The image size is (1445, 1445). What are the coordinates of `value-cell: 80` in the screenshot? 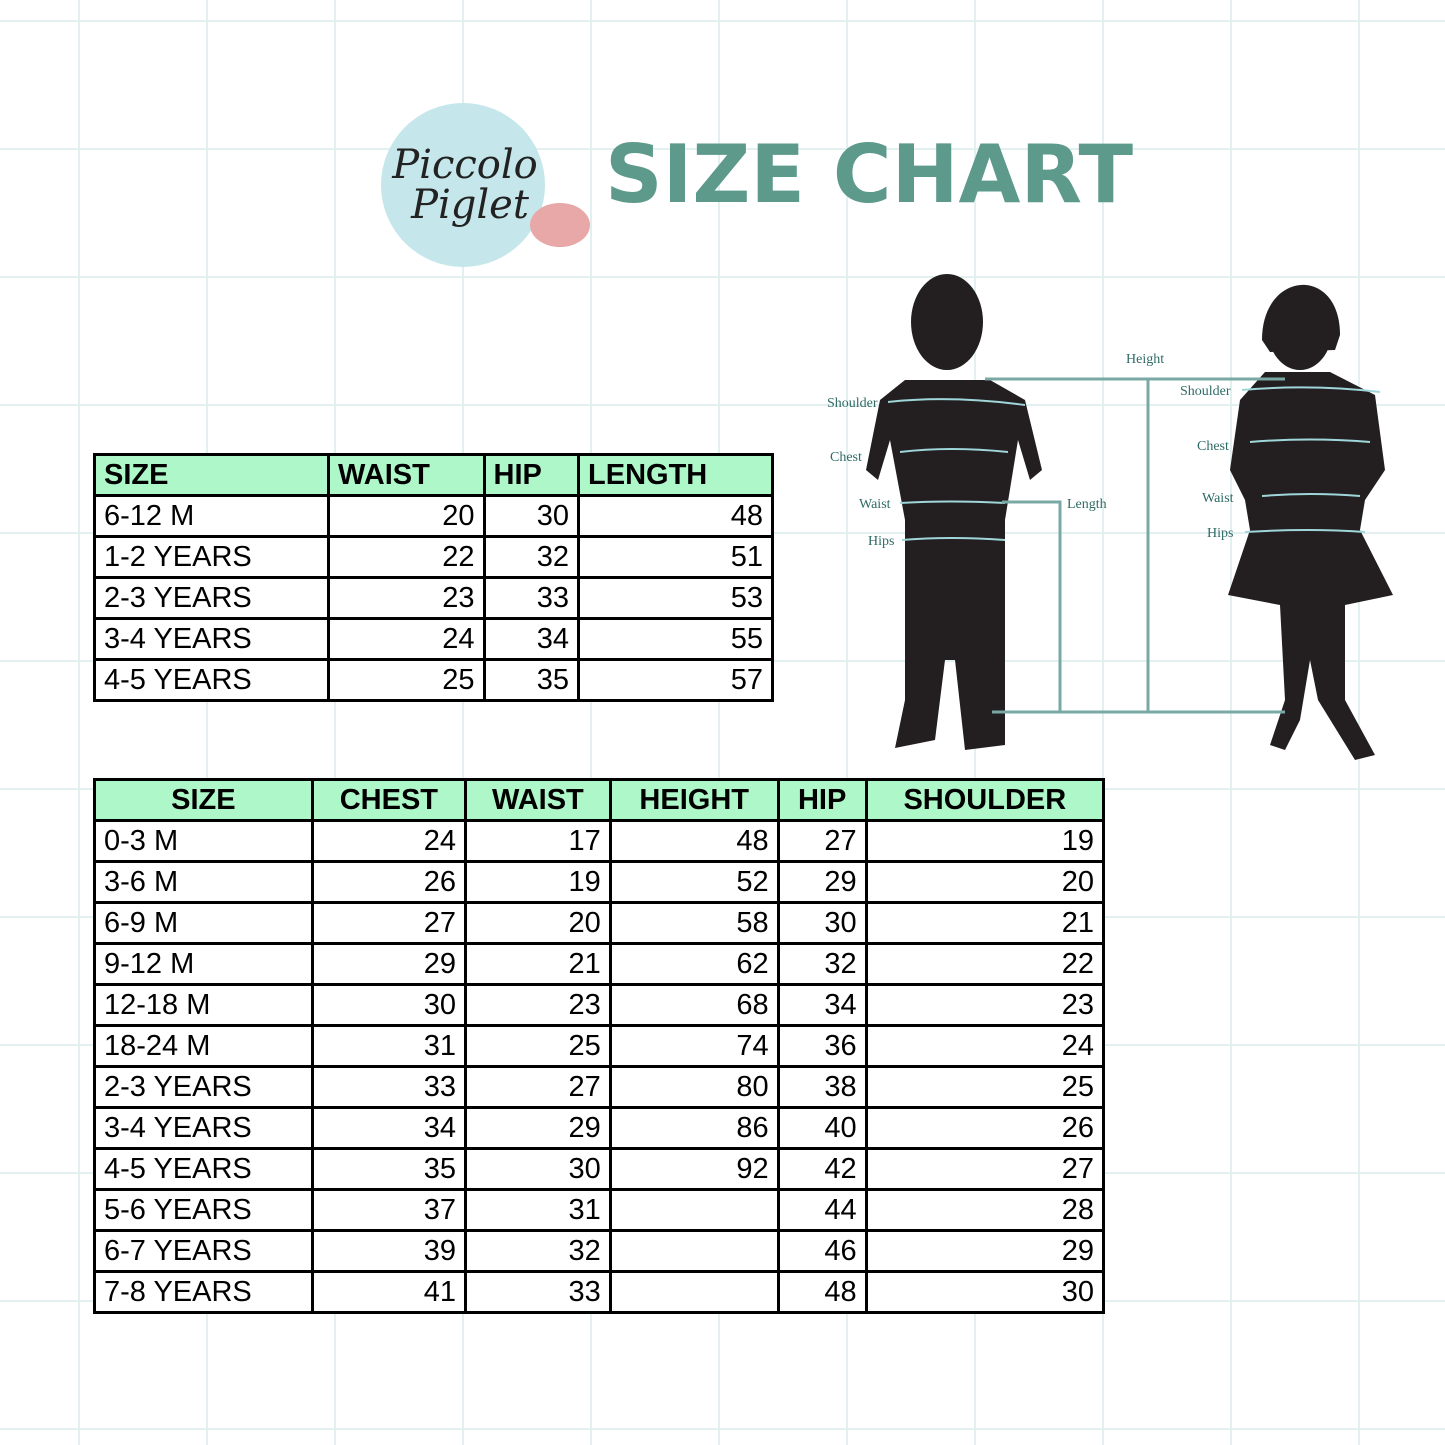 It's located at (694, 1087).